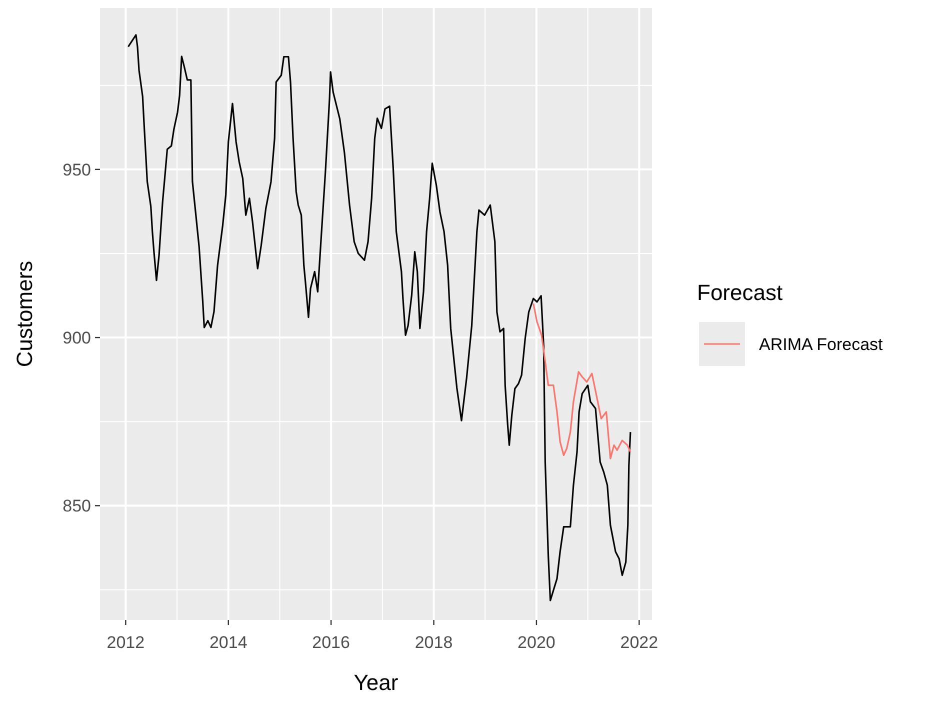  Describe the element at coordinates (24, 314) in the screenshot. I see `y-axis-title: Customers` at that location.